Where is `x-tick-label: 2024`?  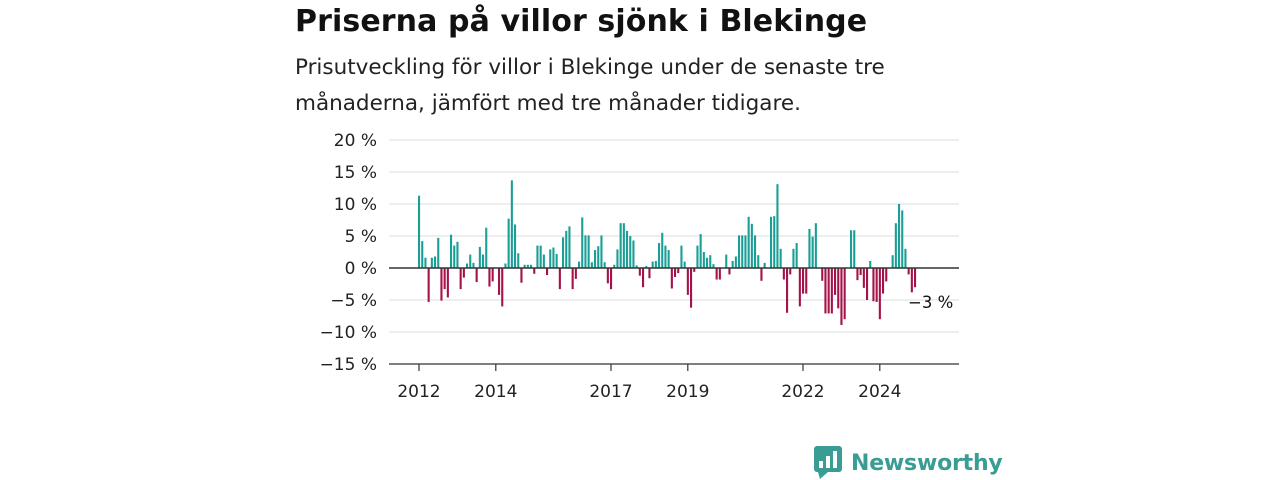
x-tick-label: 2024 is located at coordinates (879, 392).